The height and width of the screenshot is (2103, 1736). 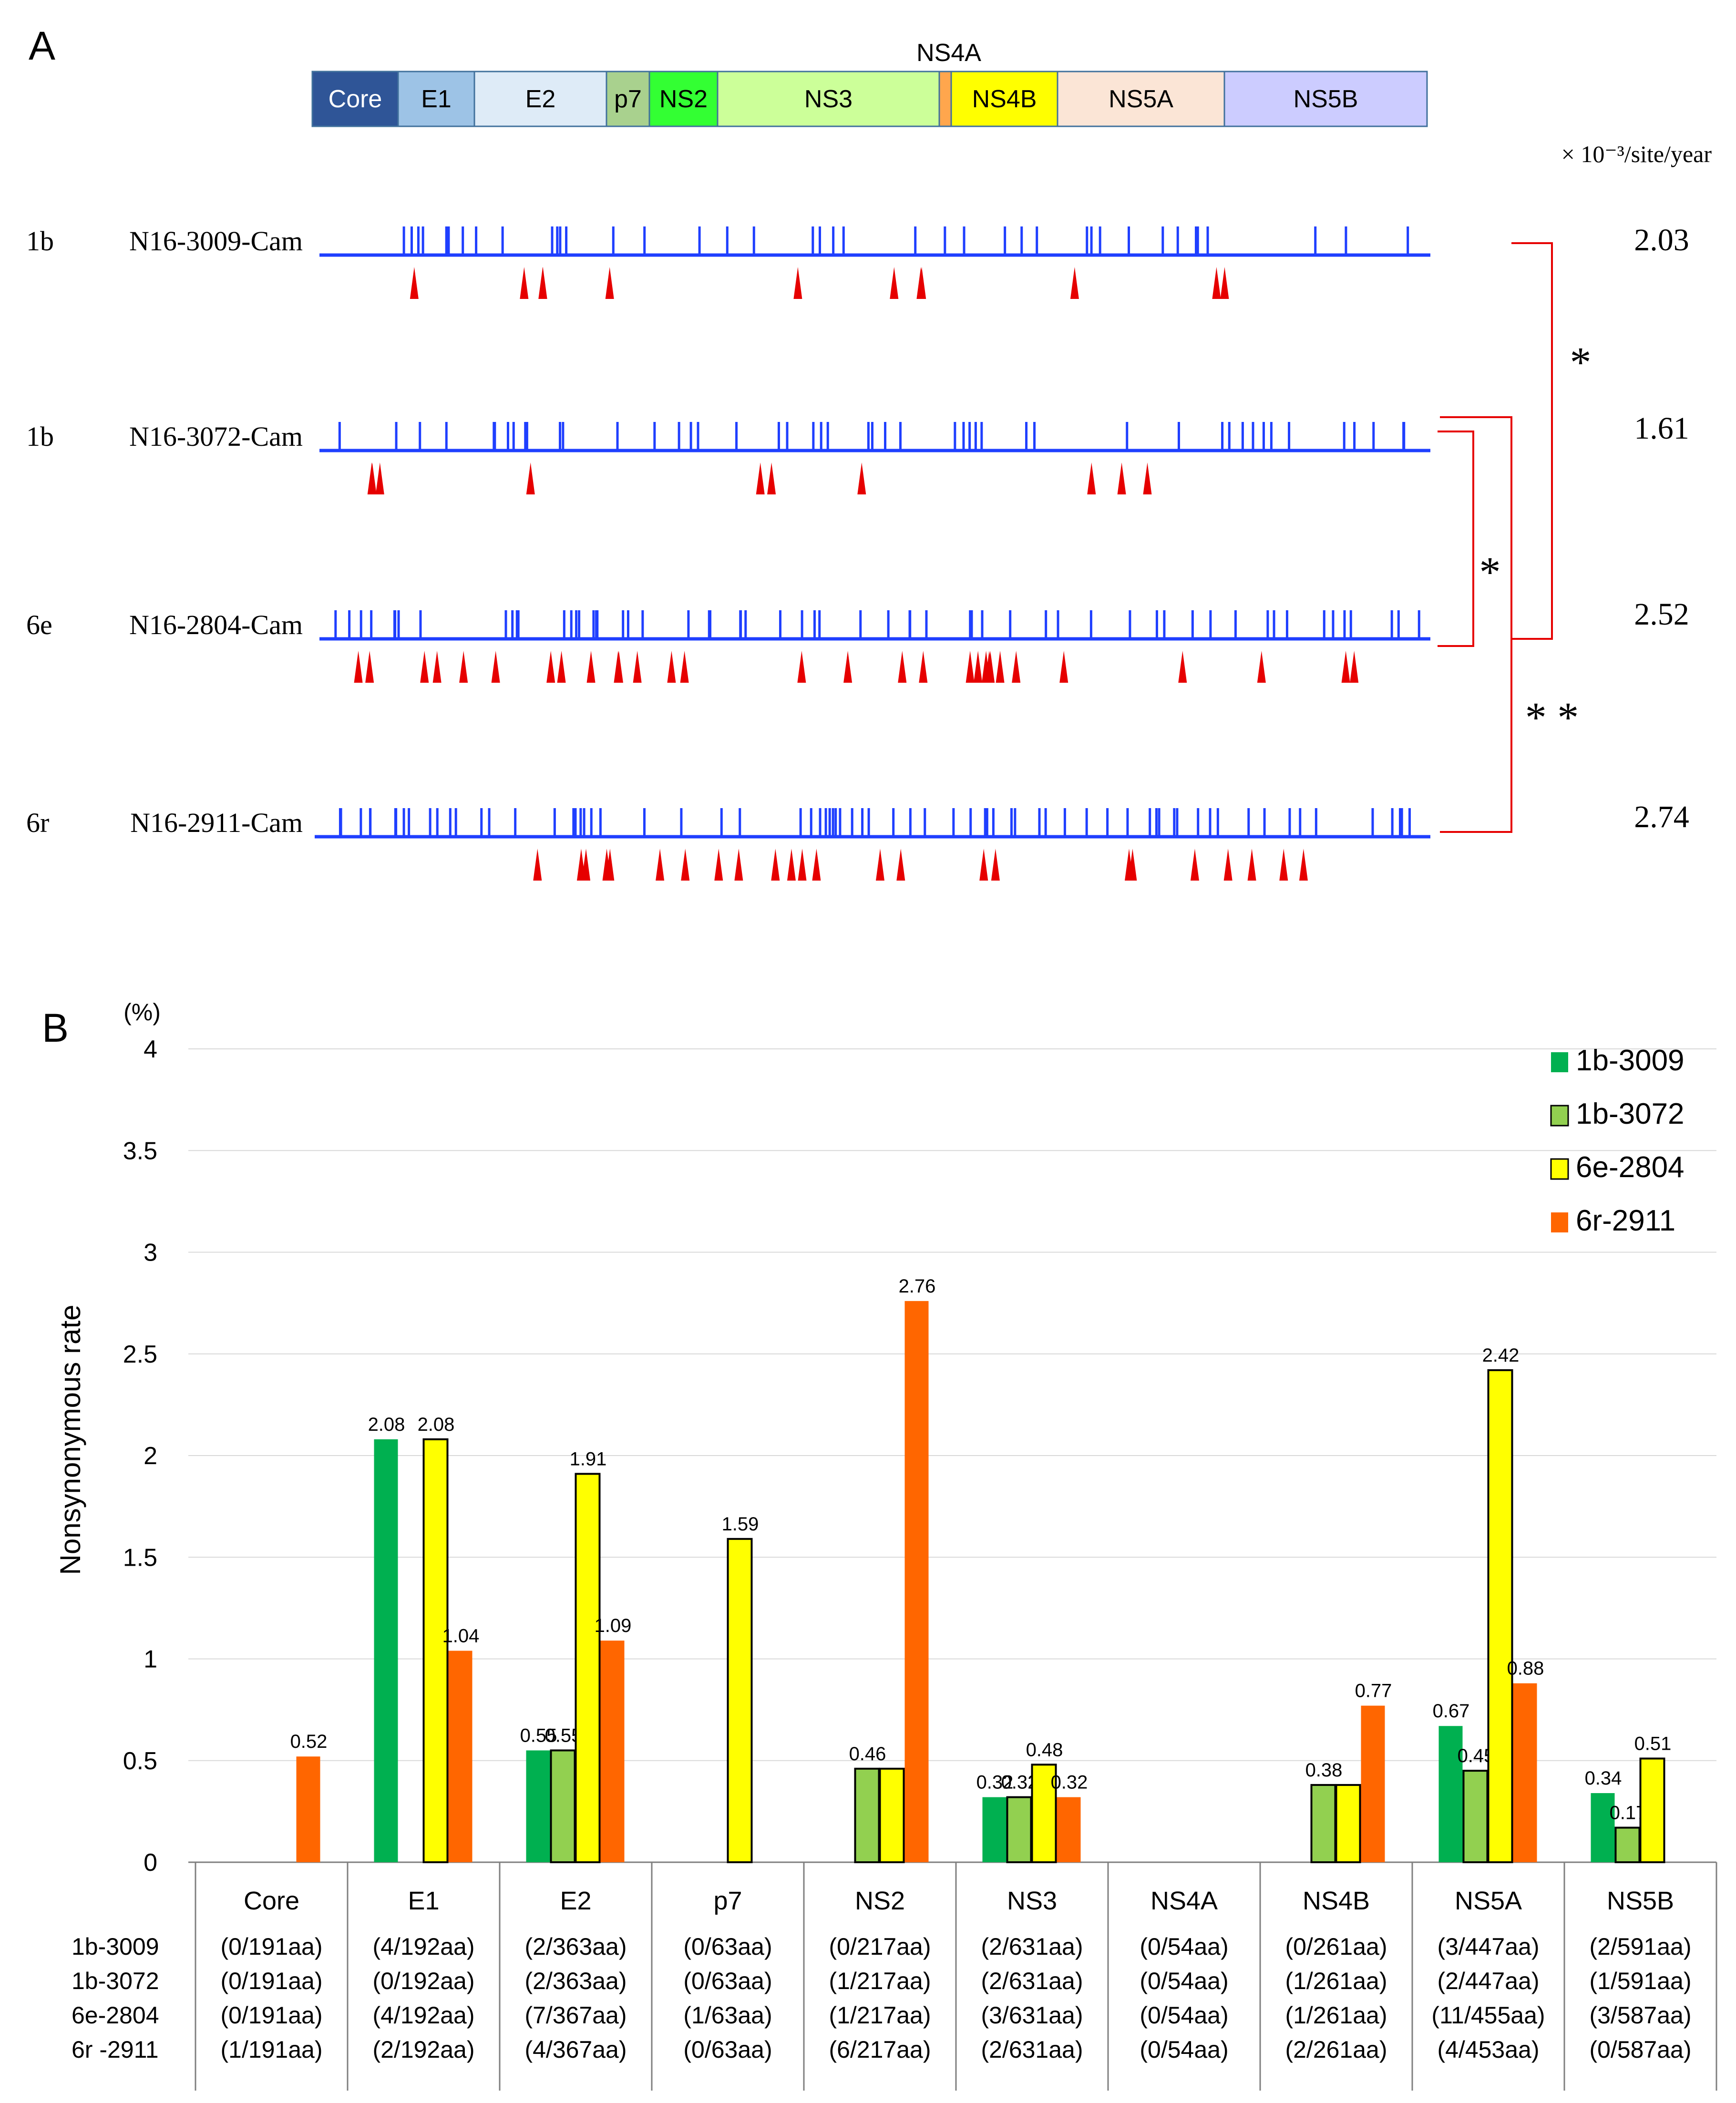 What do you see at coordinates (563, 1806) in the screenshot?
I see `bar-1b-3072-E2` at bounding box center [563, 1806].